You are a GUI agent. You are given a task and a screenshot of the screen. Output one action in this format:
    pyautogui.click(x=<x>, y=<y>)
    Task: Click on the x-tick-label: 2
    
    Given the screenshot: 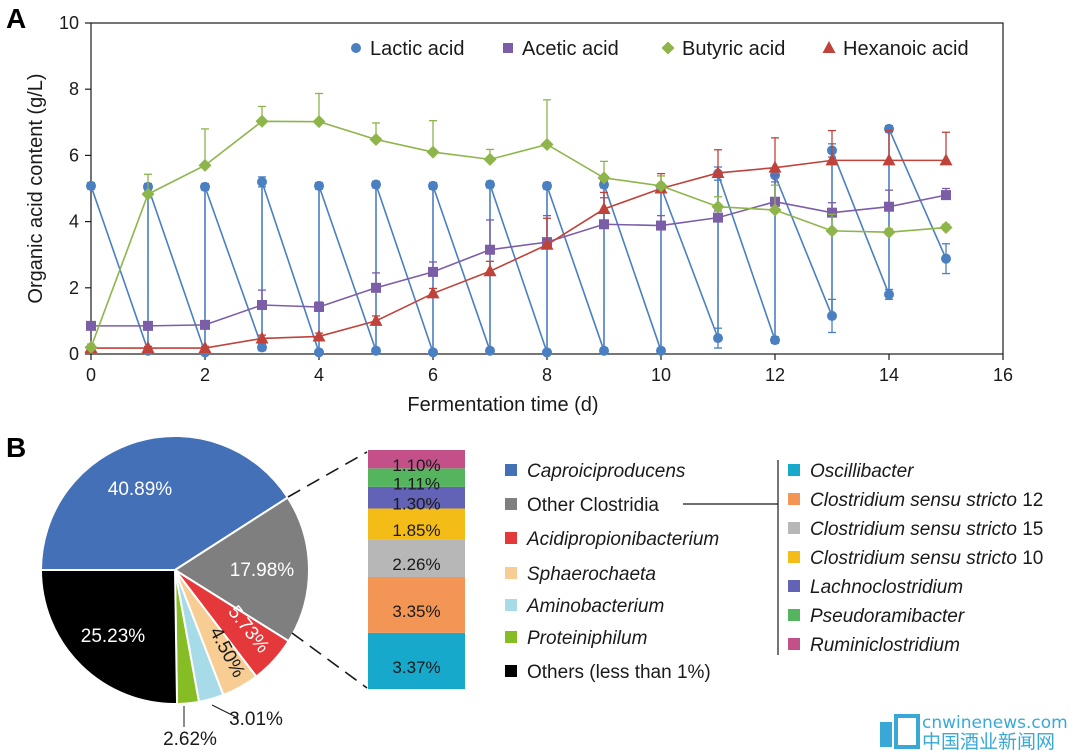 What is the action you would take?
    pyautogui.click(x=205, y=375)
    